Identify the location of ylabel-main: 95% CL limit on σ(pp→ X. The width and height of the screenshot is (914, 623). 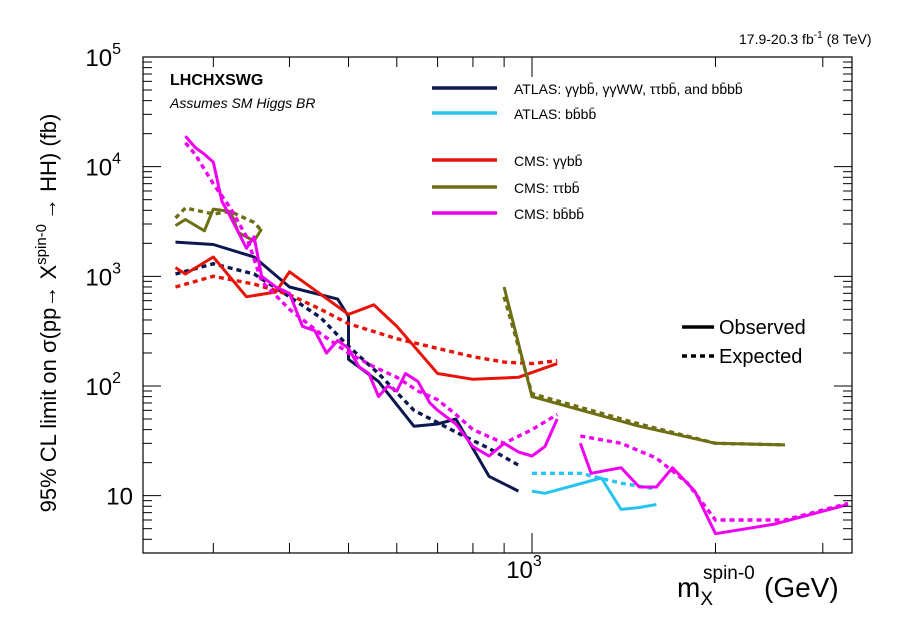
(48, 389).